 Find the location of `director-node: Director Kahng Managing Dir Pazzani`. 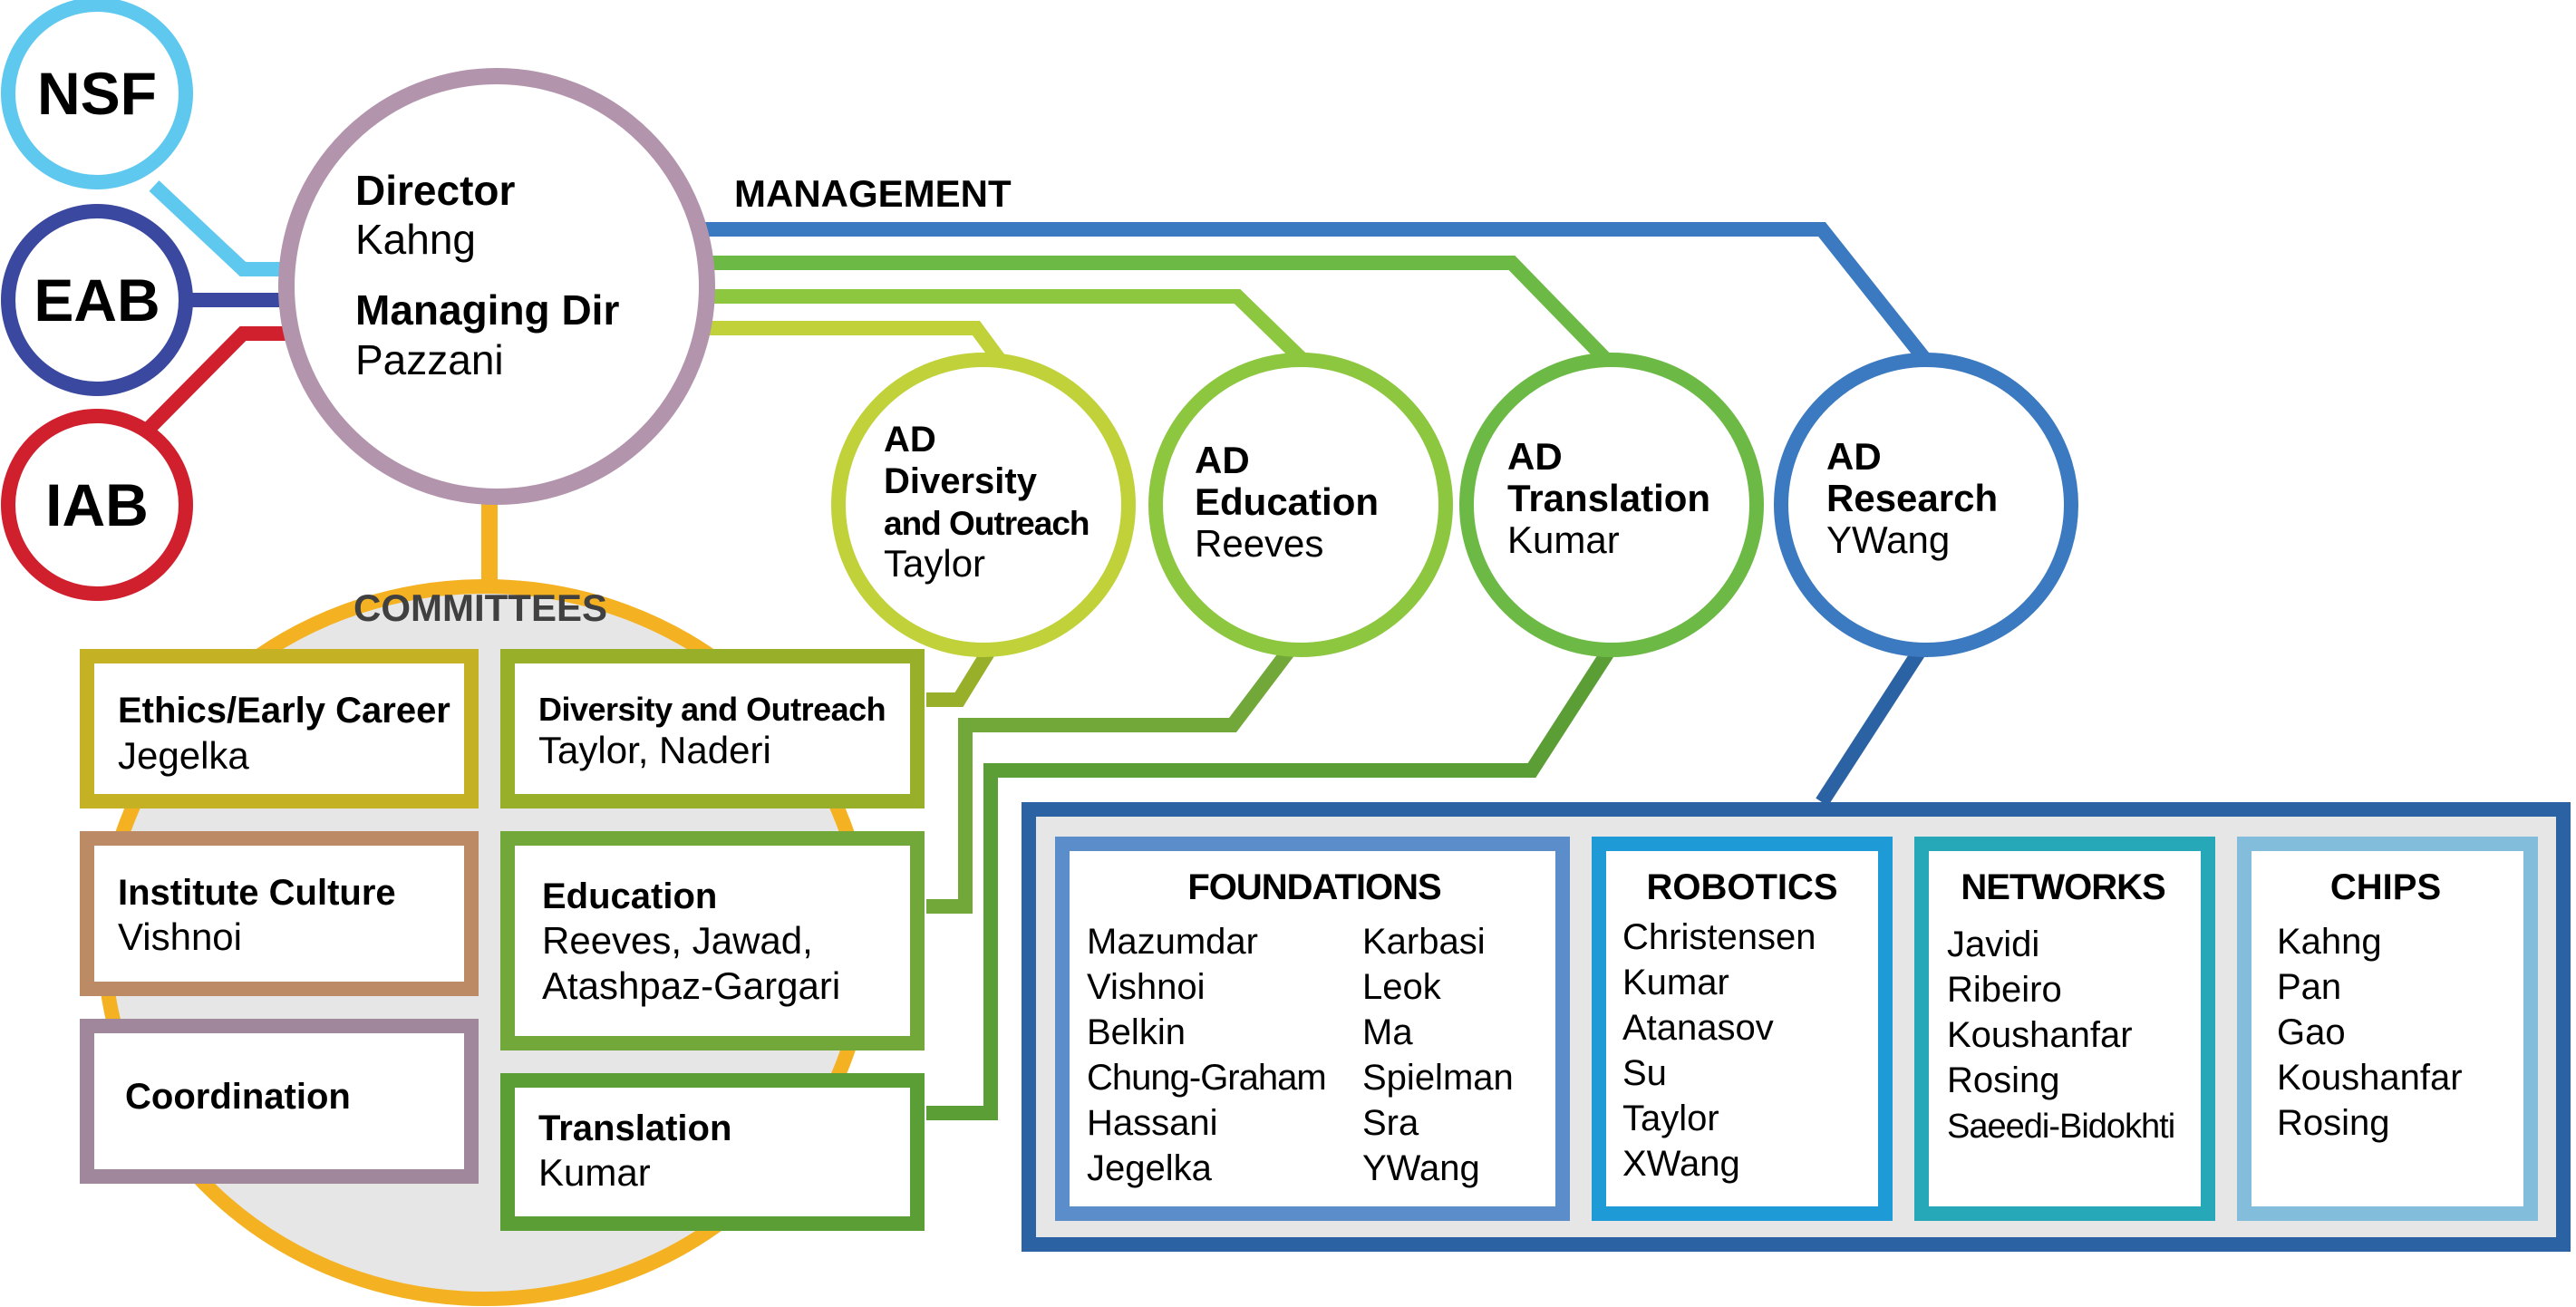

director-node: Director Kahng Managing Dir Pazzani is located at coordinates (496, 286).